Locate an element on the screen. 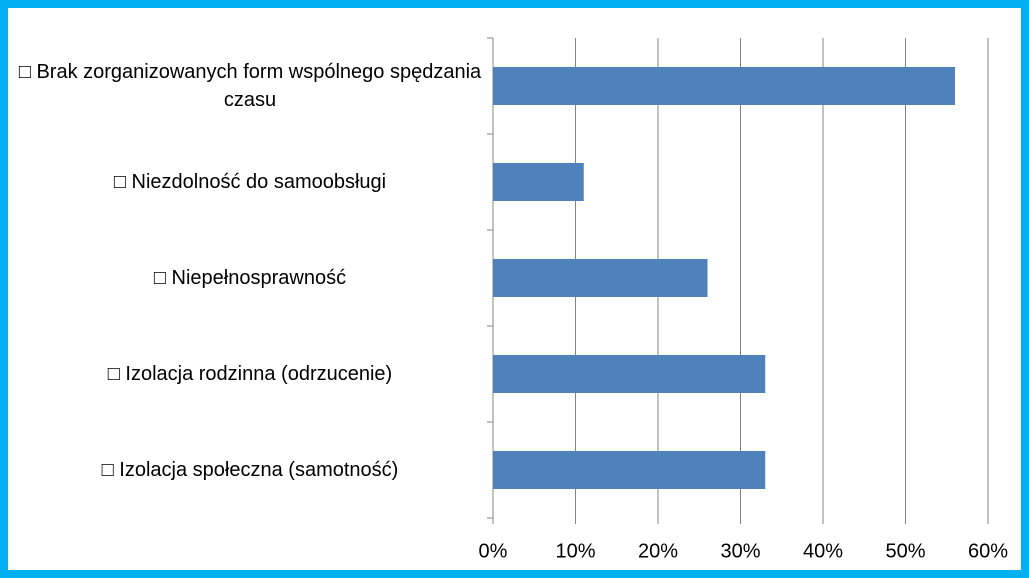 The height and width of the screenshot is (578, 1029). y-tick-label: □ Niepełnosprawność is located at coordinates (250, 278).